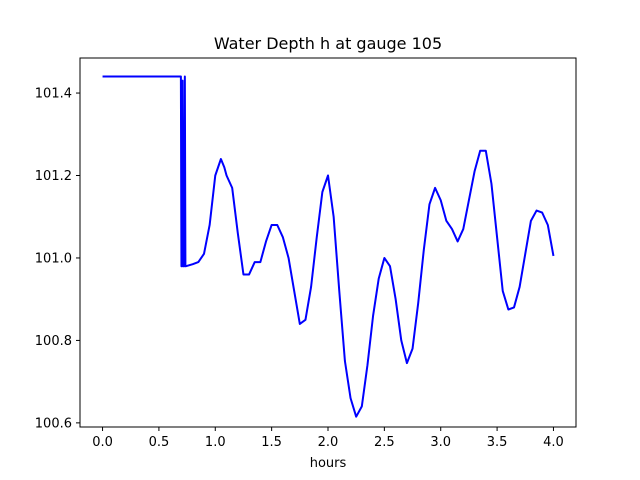 This screenshot has width=640, height=480. What do you see at coordinates (328, 442) in the screenshot?
I see `x-tick-label: 2.0` at bounding box center [328, 442].